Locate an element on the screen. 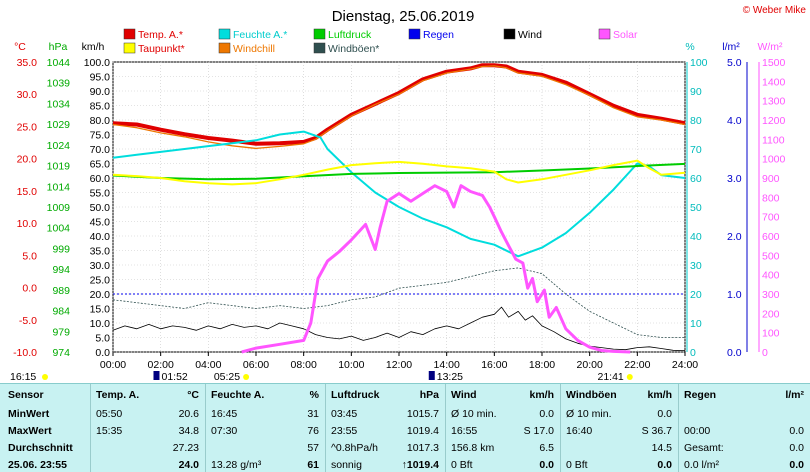  tick-label-wind: 0.0 is located at coordinates (102, 353).